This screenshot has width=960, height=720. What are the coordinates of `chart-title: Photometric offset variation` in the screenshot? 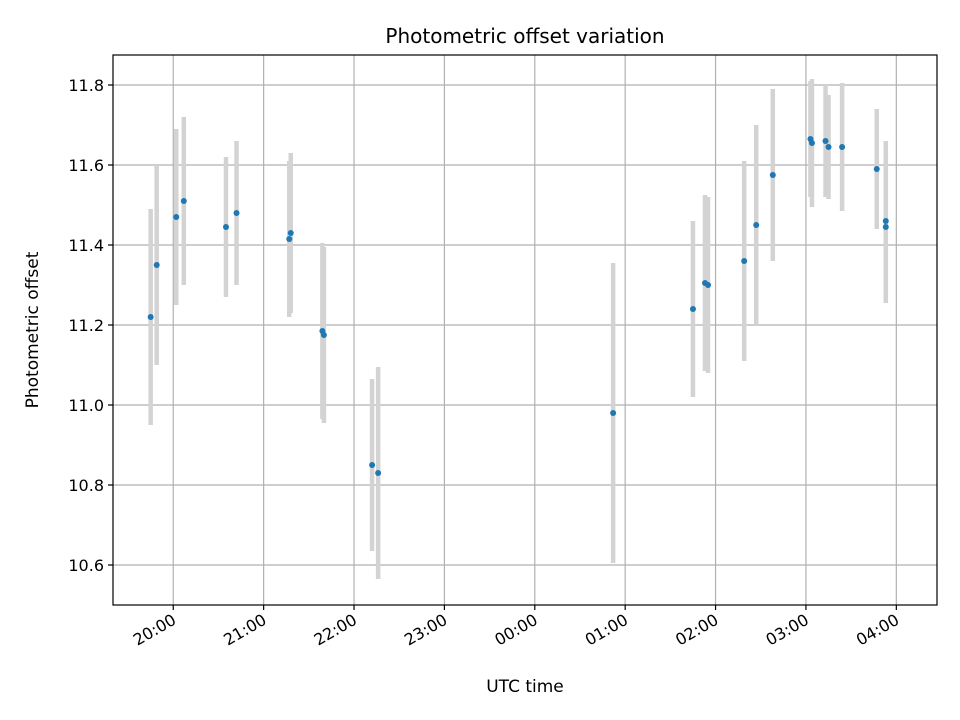 It's located at (524, 36).